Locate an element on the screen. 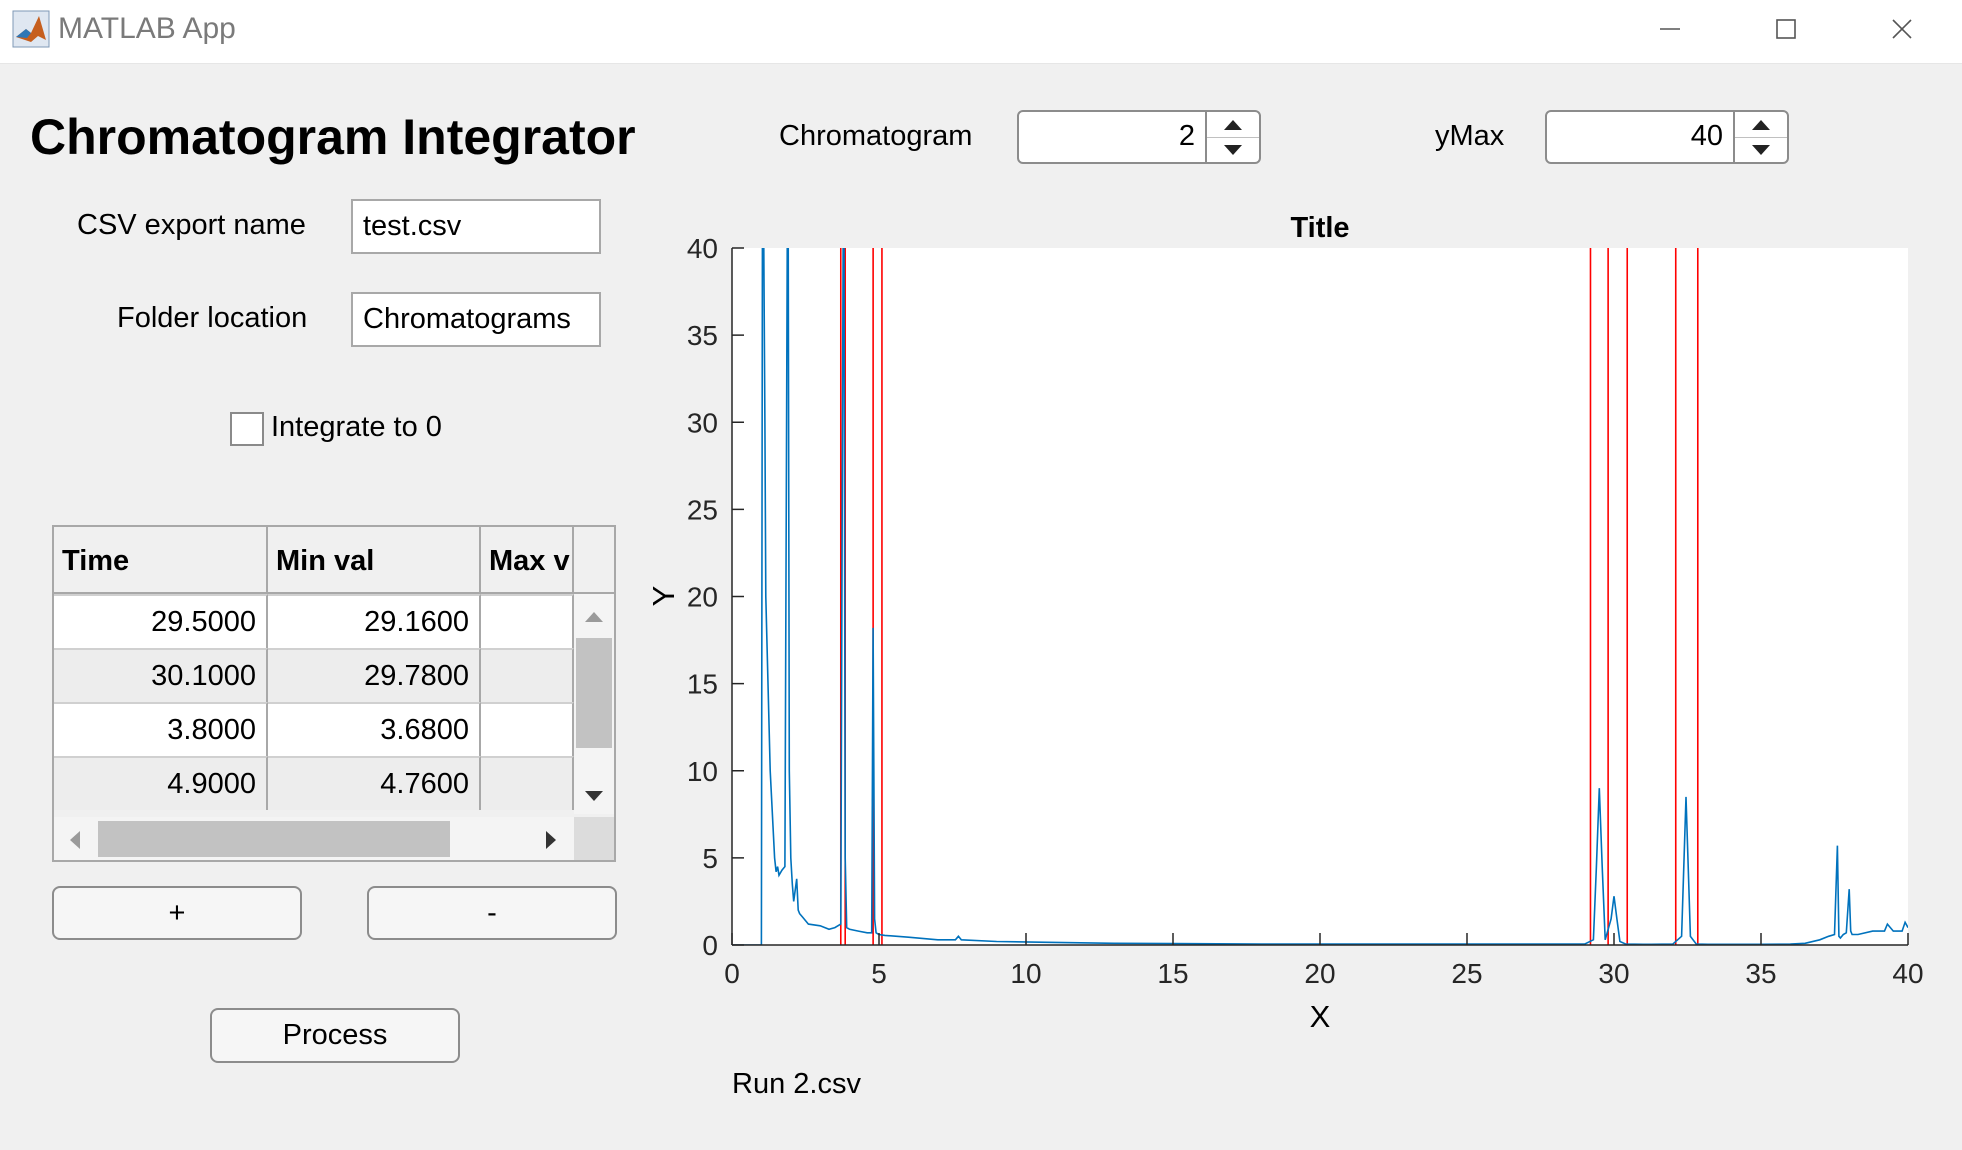 The width and height of the screenshot is (1962, 1150). chromatogram-spinner: 2 is located at coordinates (1139, 137).